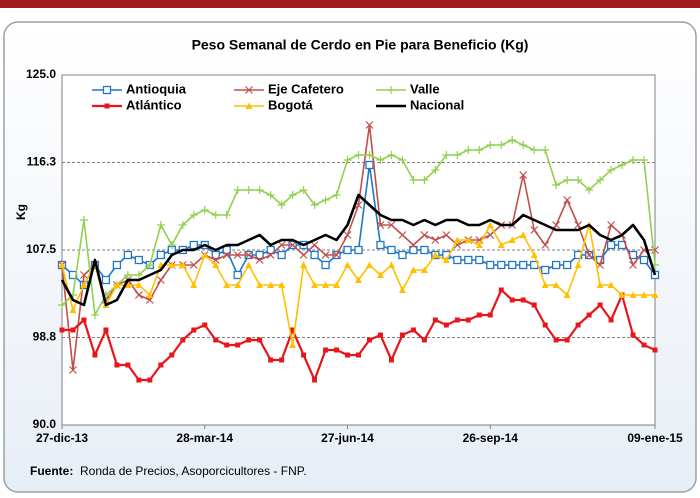  I want to click on y-tick-label: 98.8, so click(45, 337).